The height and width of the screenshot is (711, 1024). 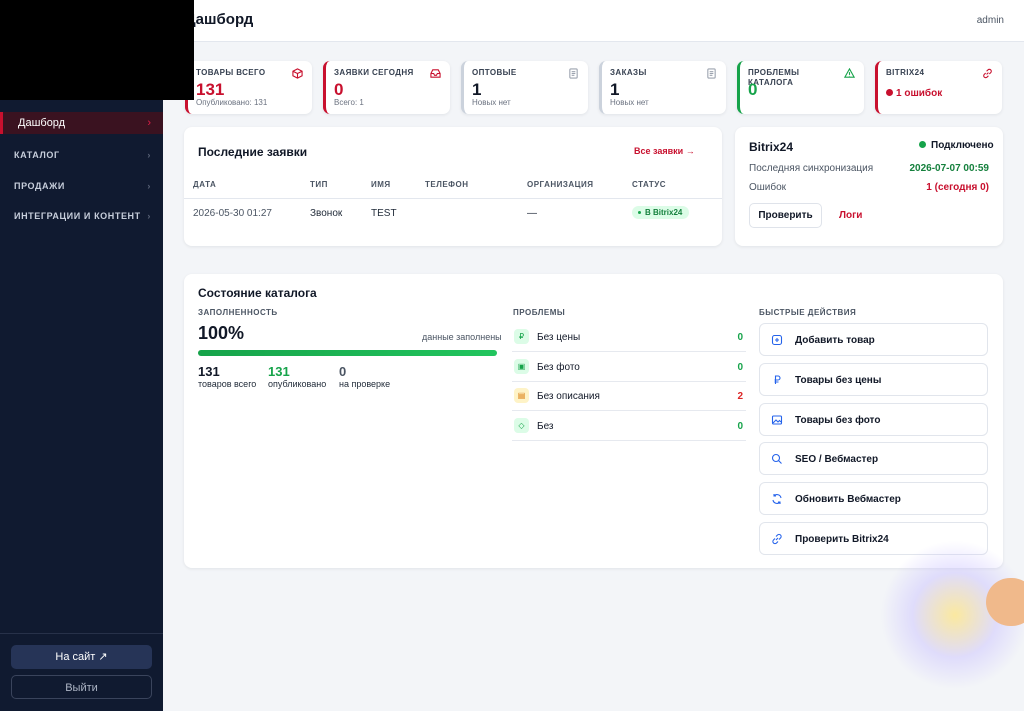 I want to click on quick-action: Обновить Вебмастер, so click(x=873, y=499).